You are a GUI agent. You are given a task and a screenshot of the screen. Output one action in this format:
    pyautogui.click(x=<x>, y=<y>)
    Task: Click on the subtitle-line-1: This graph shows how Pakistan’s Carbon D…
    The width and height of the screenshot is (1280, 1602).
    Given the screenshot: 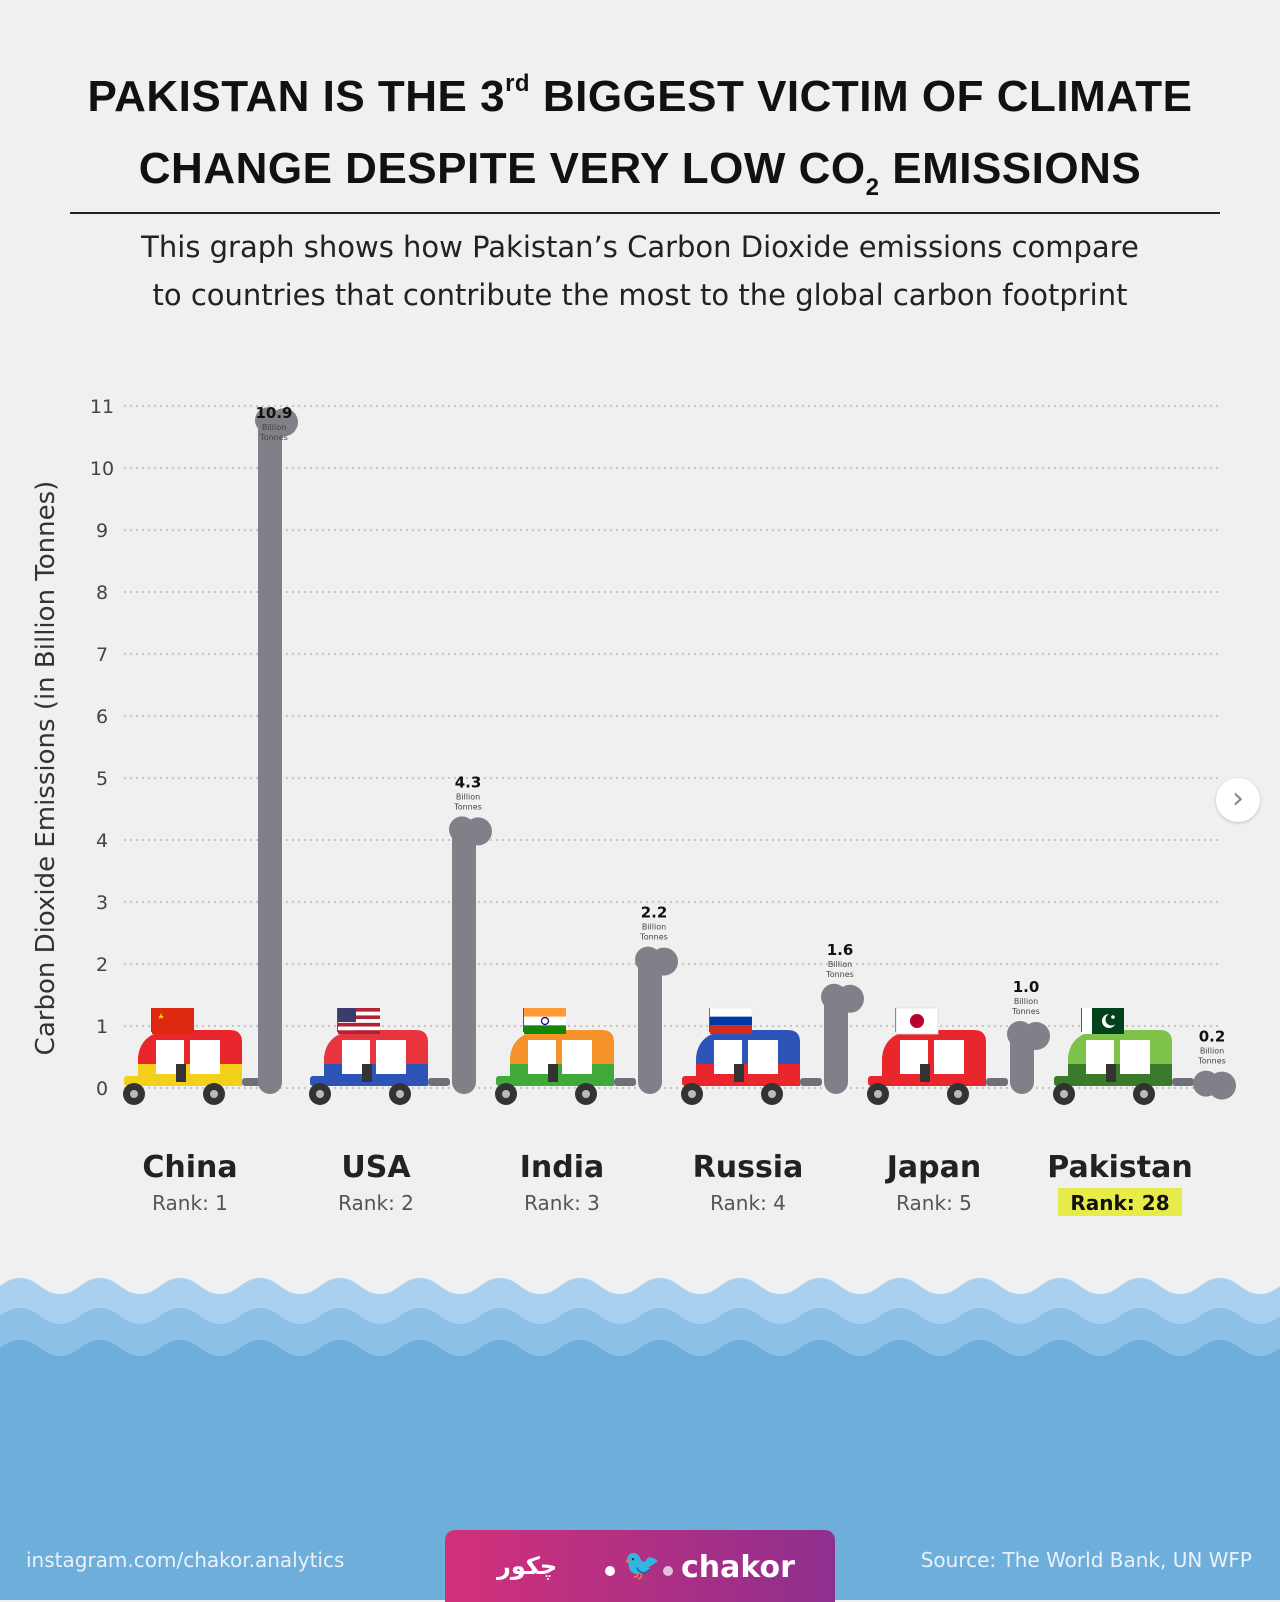 What is the action you would take?
    pyautogui.click(x=640, y=247)
    